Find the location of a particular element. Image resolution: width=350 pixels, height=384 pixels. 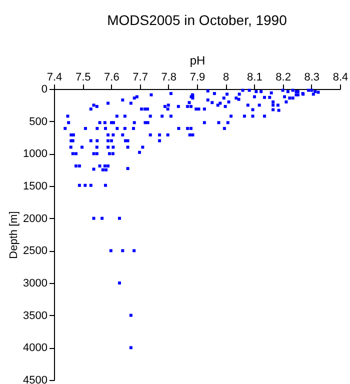

y-axis-title: Depth [m] is located at coordinates (14, 235).